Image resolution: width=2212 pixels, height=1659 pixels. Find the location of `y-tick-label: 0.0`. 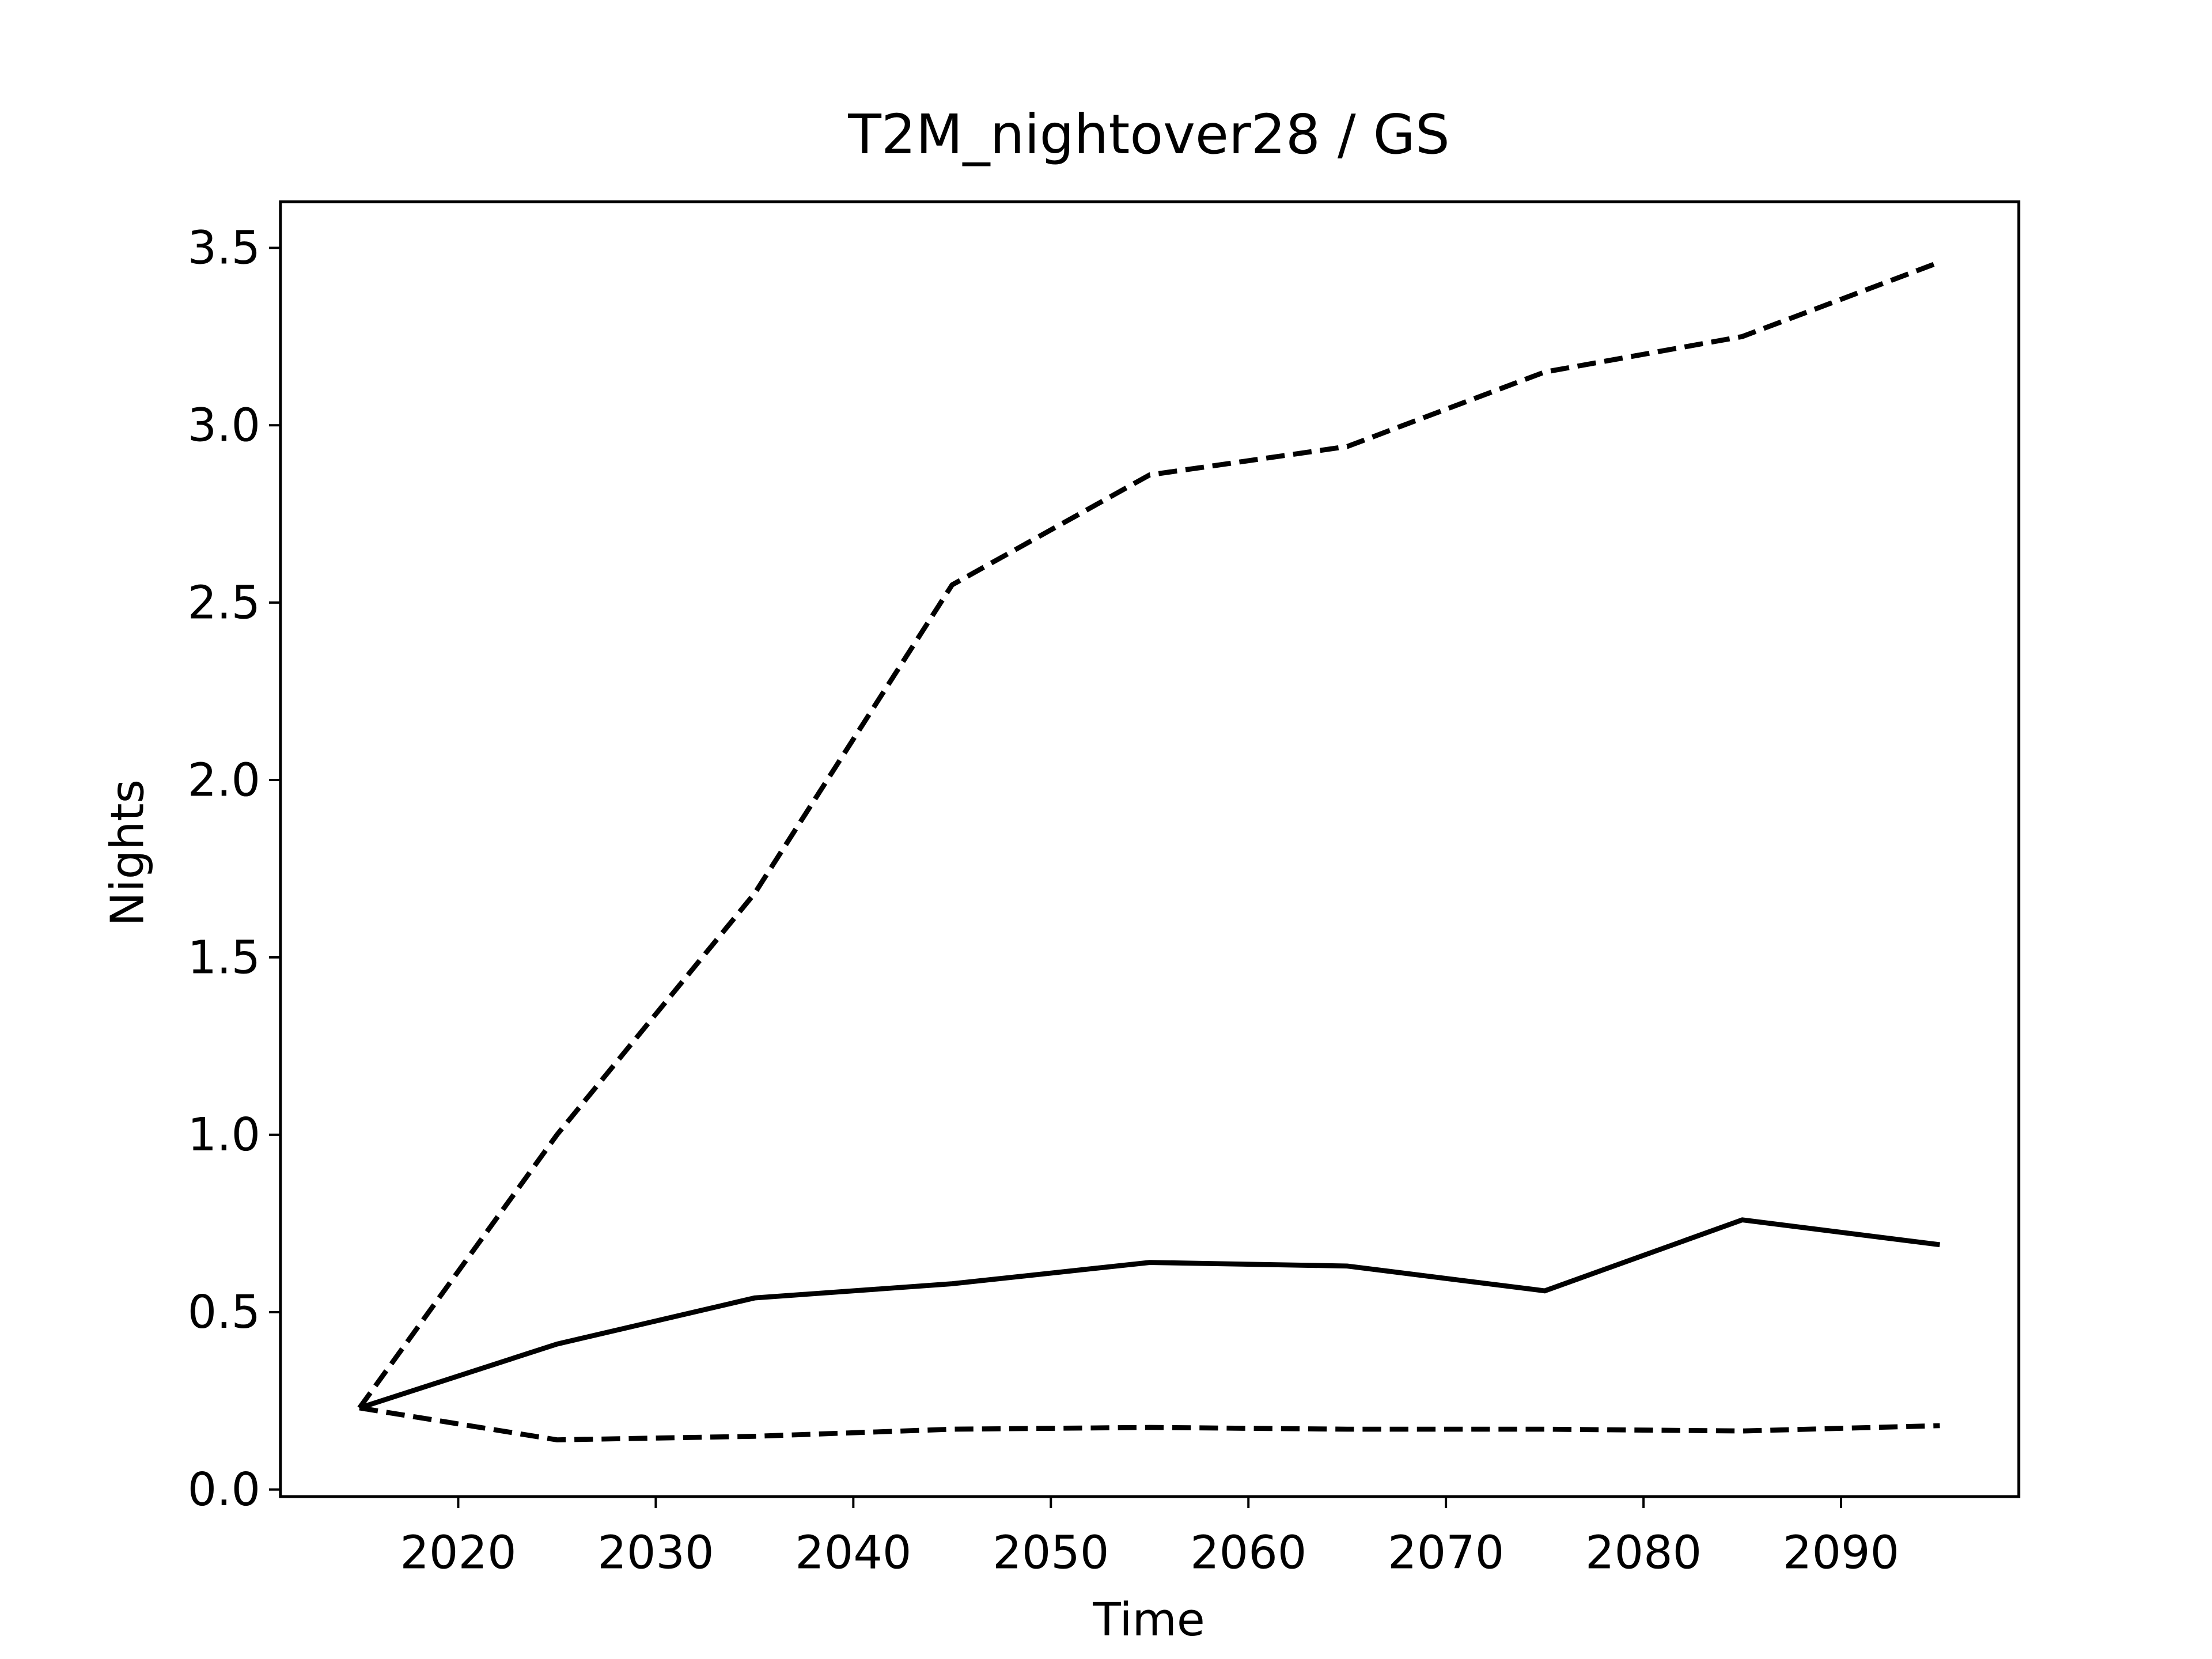

y-tick-label: 0.0 is located at coordinates (224, 1489).